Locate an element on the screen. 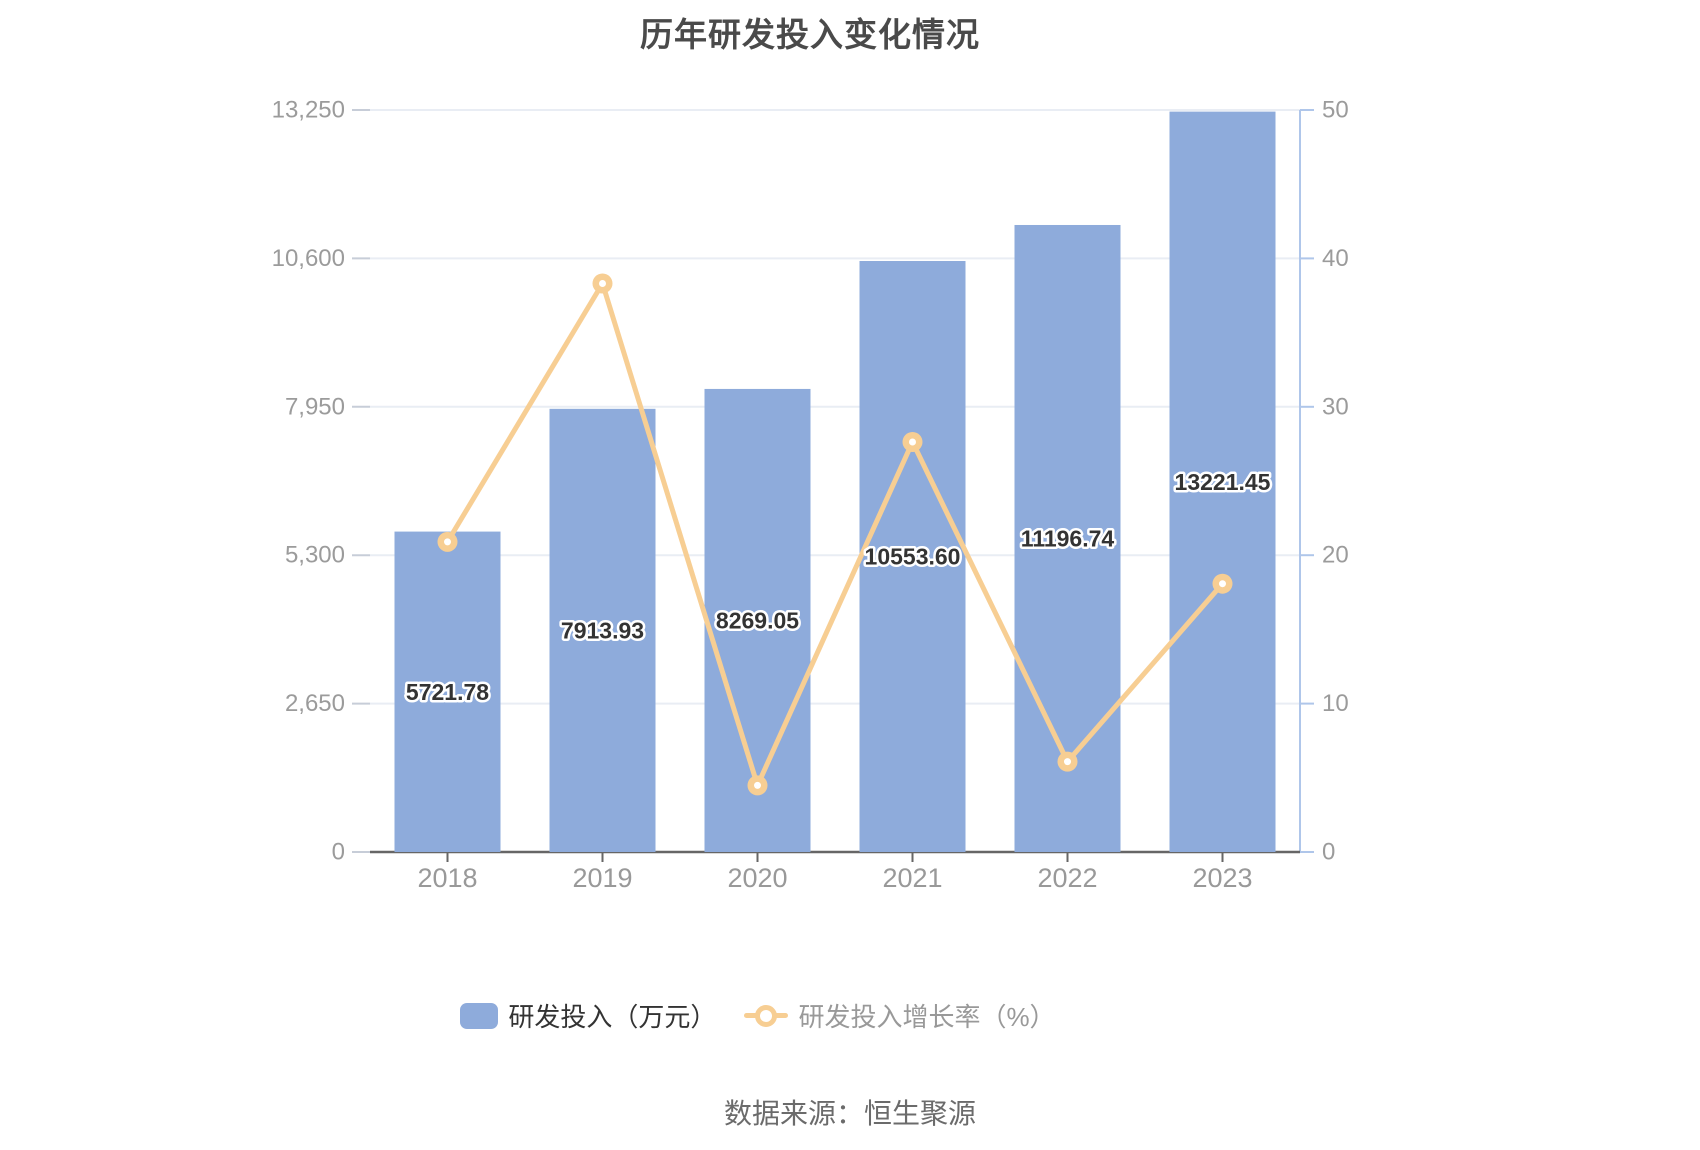  bar-swatch-icon is located at coordinates (479, 1015).